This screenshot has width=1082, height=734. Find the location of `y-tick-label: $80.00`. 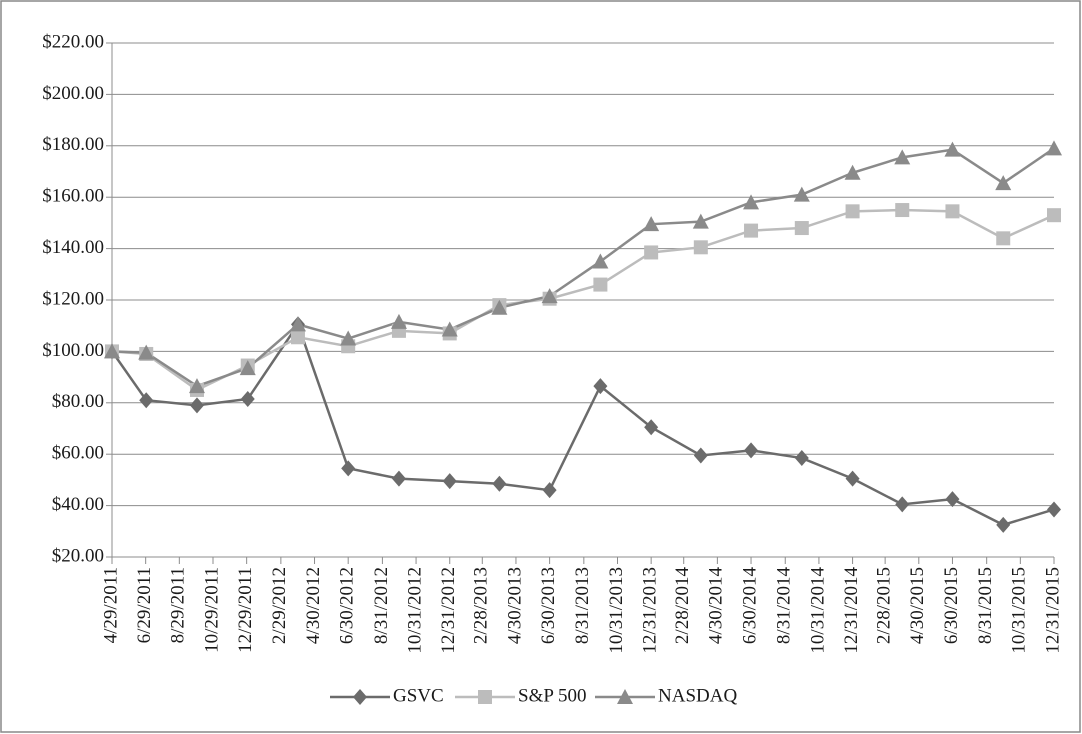

y-tick-label: $80.00 is located at coordinates (78, 401).